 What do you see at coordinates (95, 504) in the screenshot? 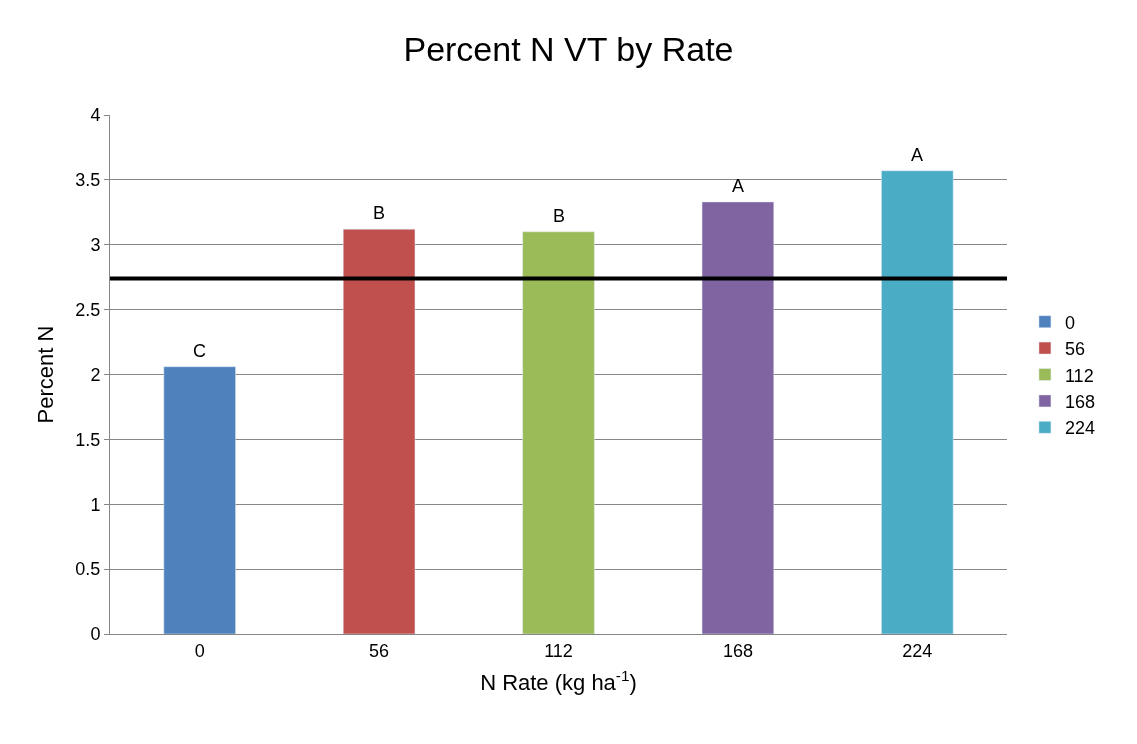
I see `y-tick-label: 1` at bounding box center [95, 504].